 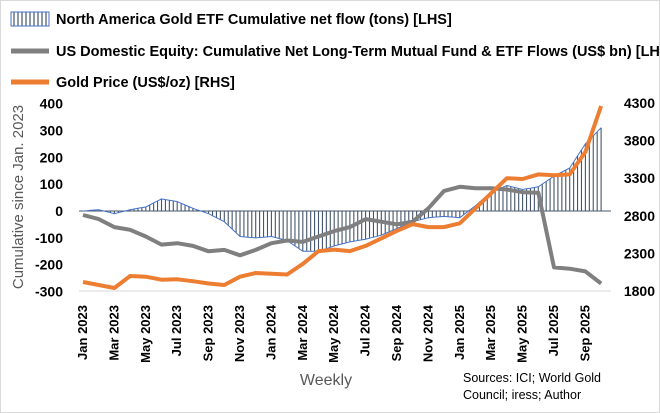 I want to click on legend-label-gold: Gold Price (US$/oz) [RHS], so click(x=145, y=83).